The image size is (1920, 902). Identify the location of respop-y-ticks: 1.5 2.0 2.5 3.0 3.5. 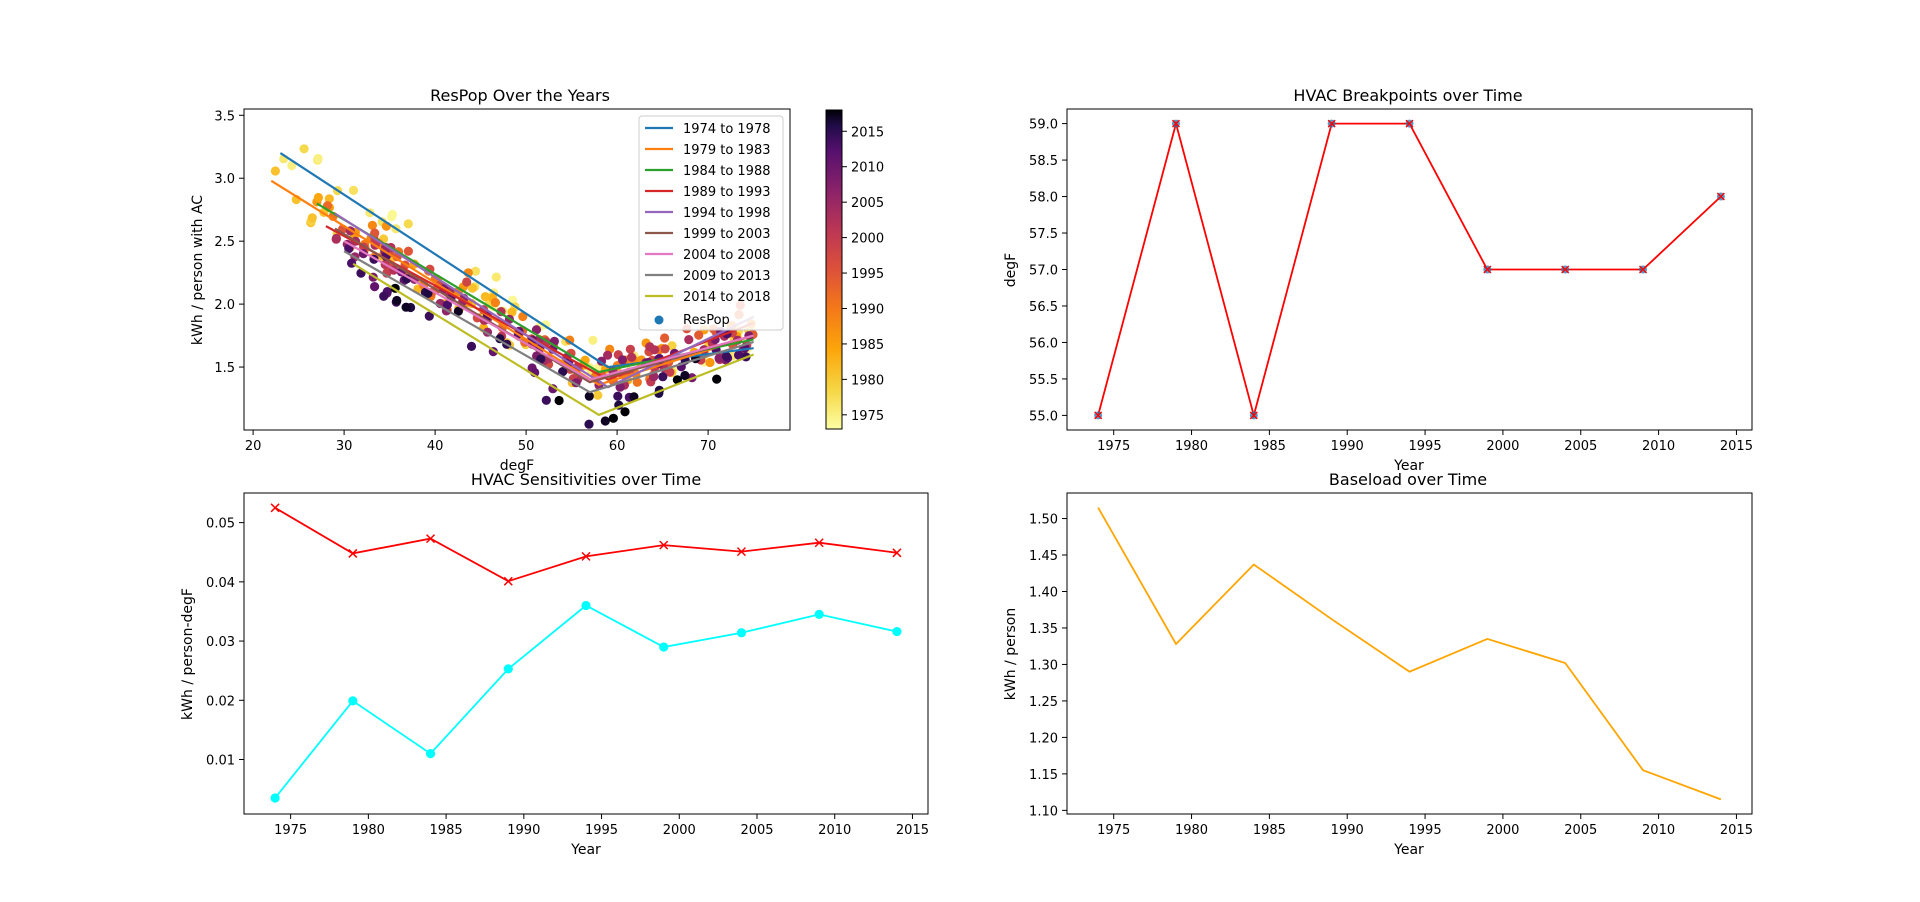
(229, 242).